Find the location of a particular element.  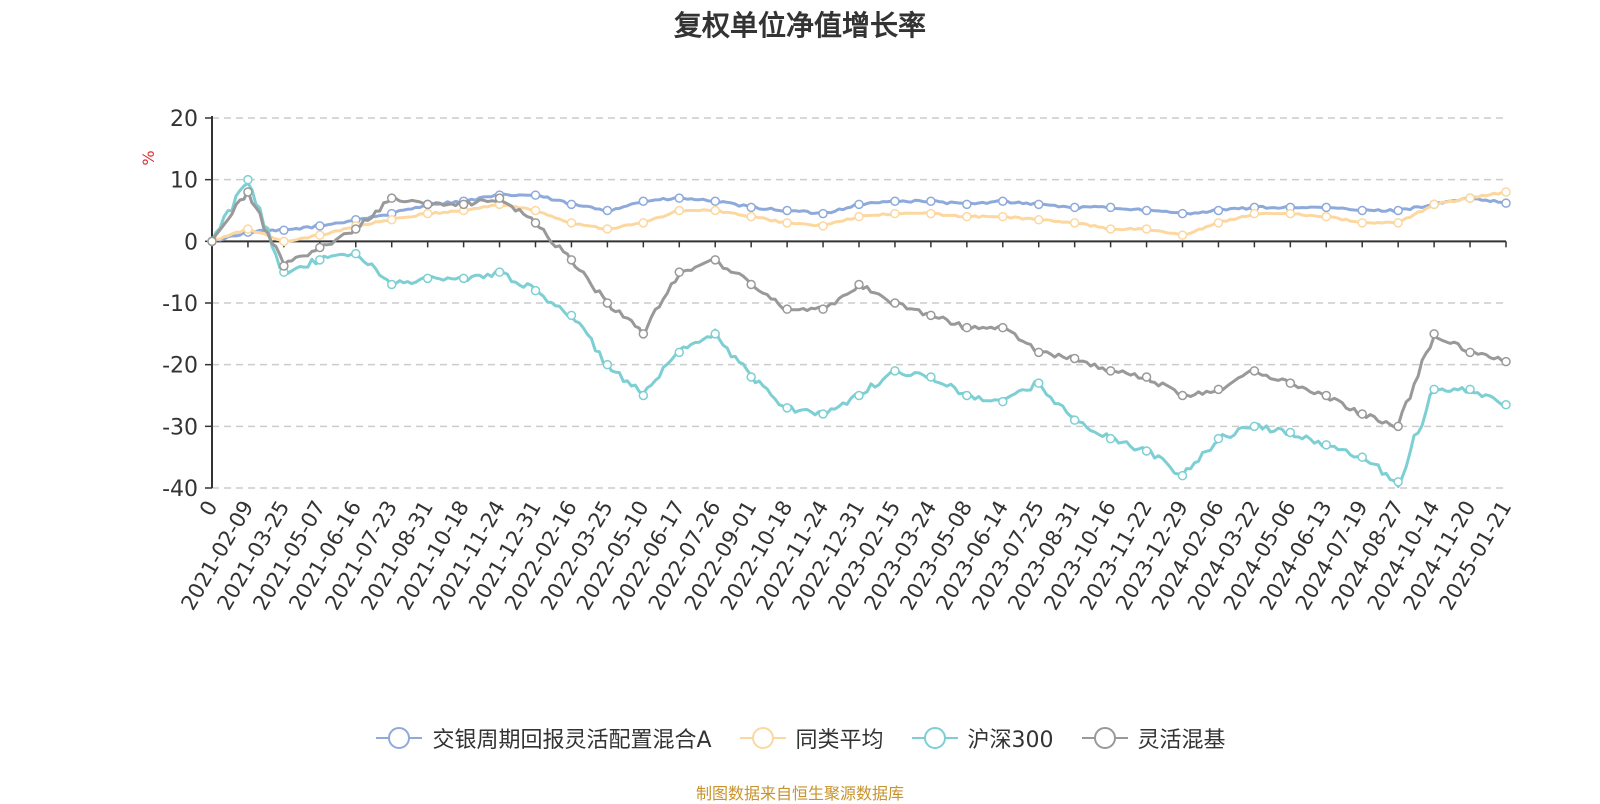

legend-item-2: 同类平均 is located at coordinates (811, 738).